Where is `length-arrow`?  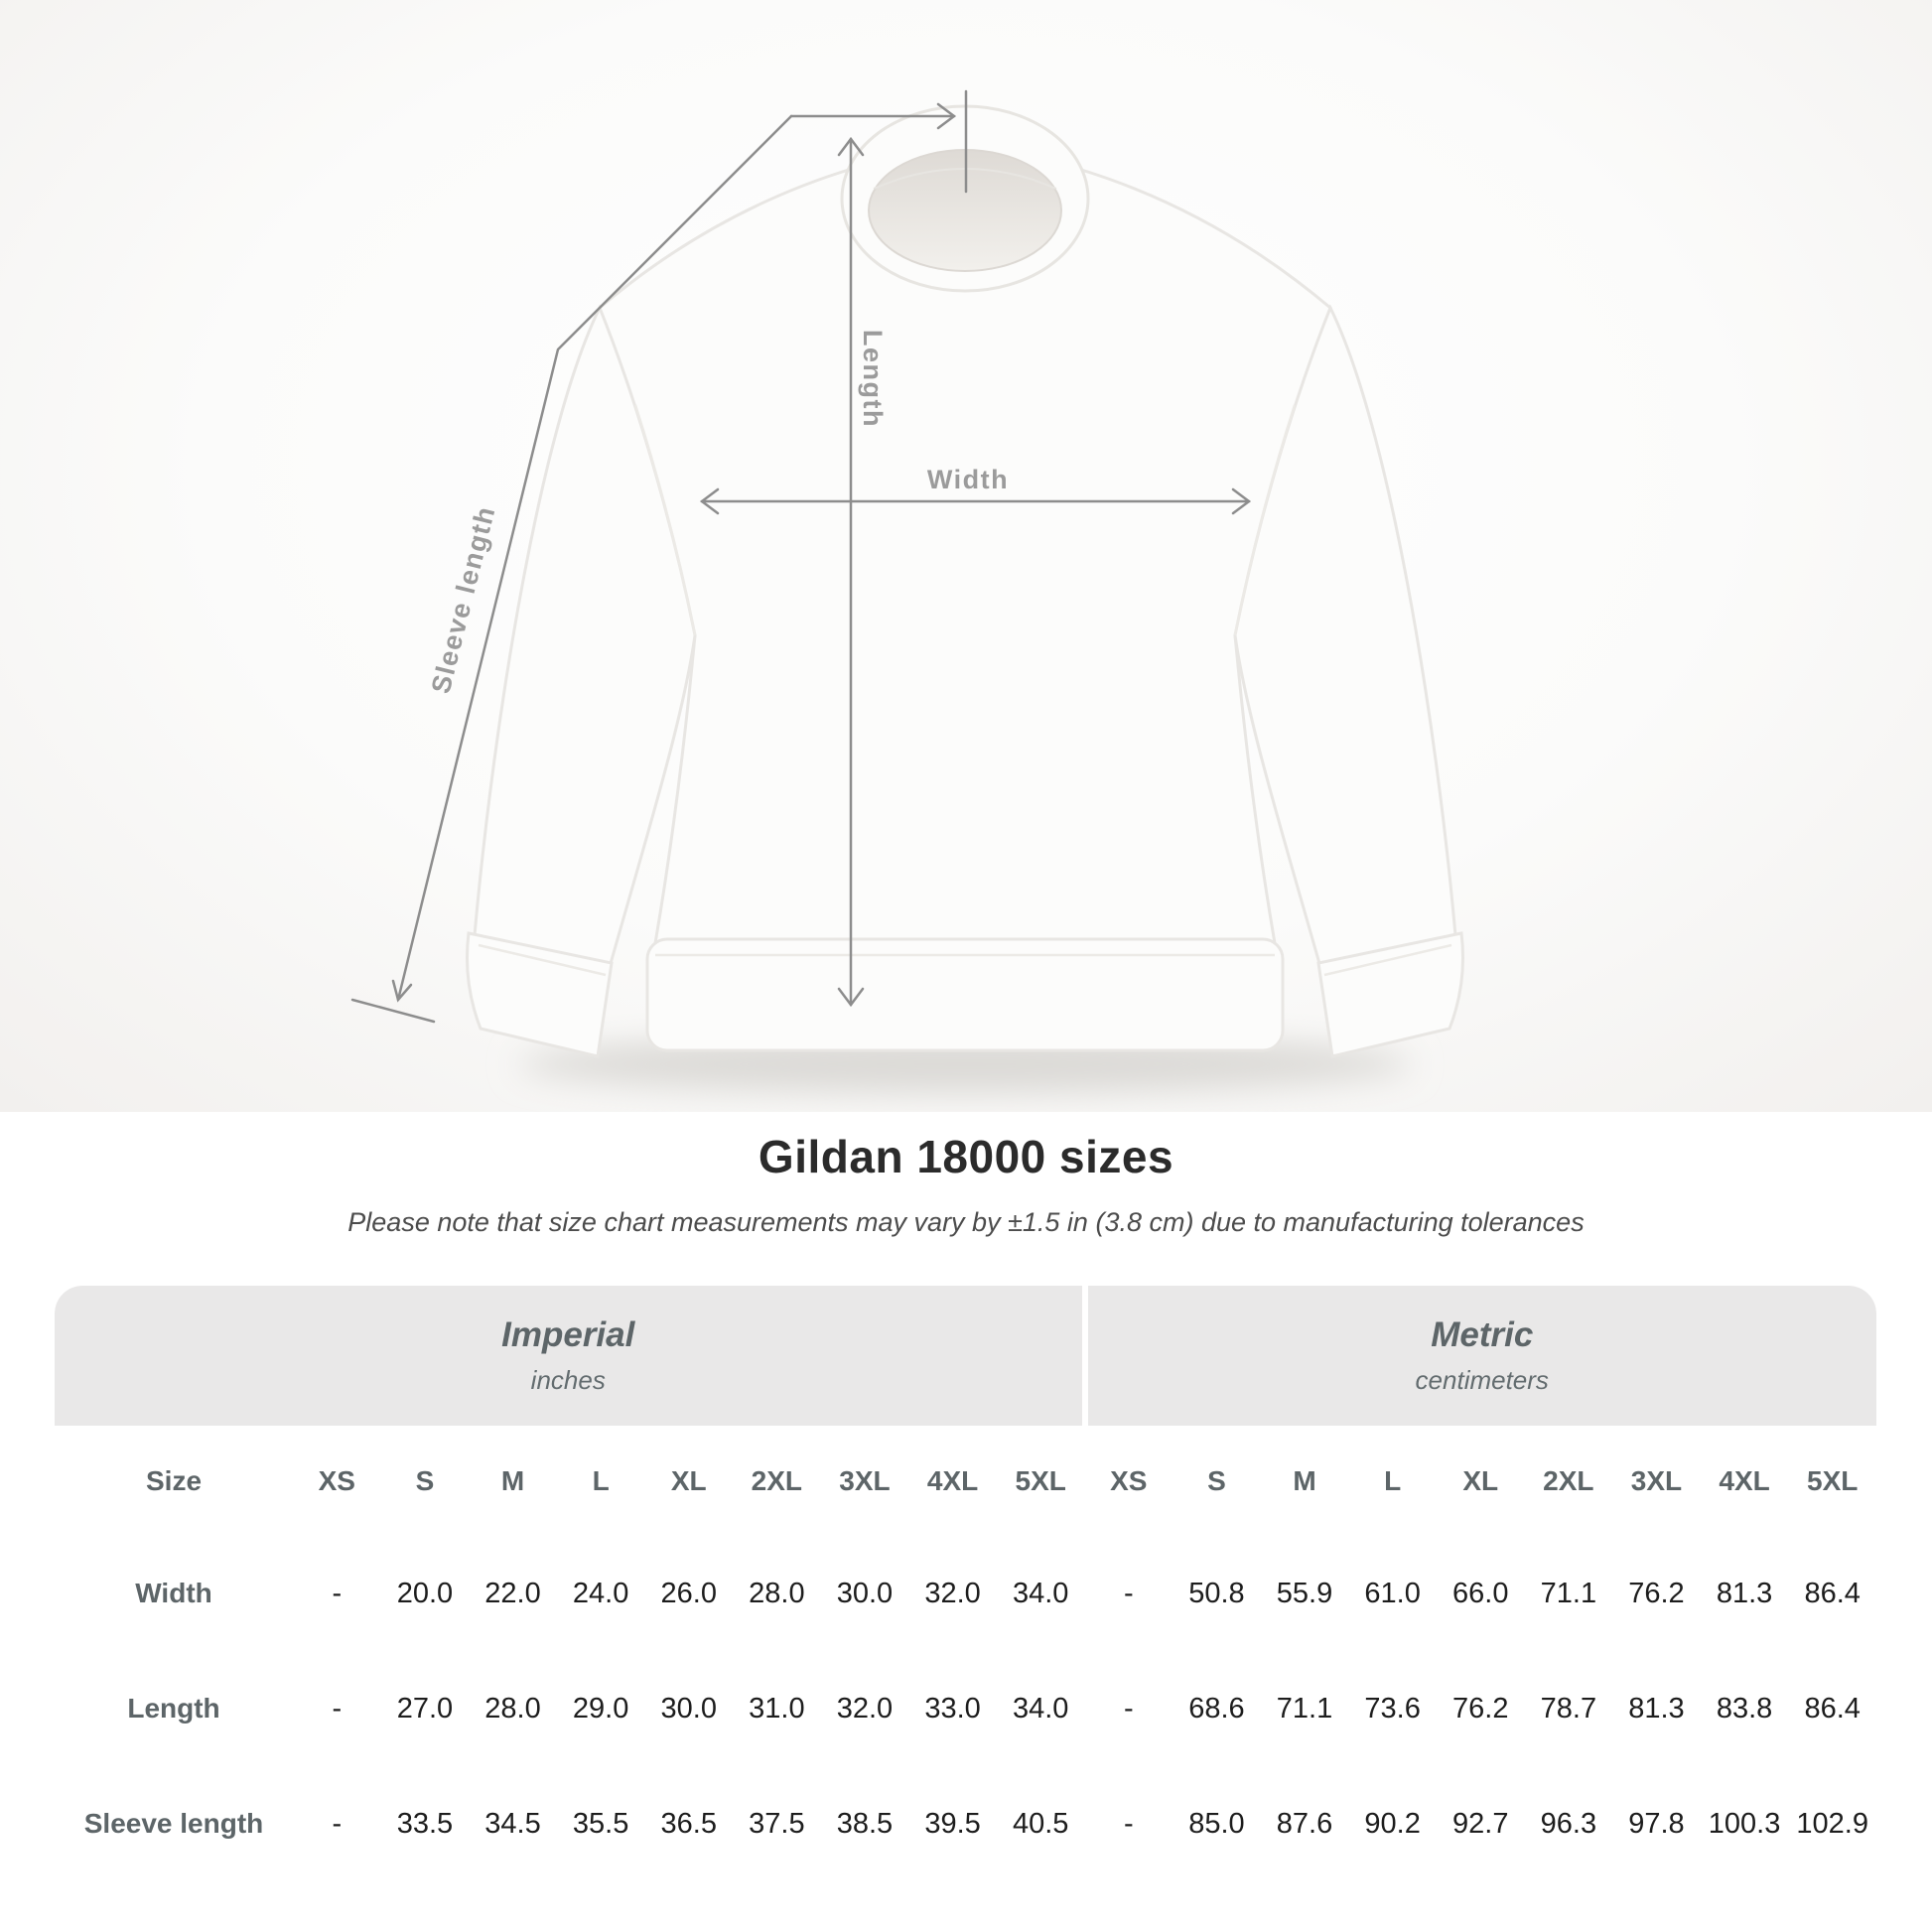
length-arrow is located at coordinates (851, 572).